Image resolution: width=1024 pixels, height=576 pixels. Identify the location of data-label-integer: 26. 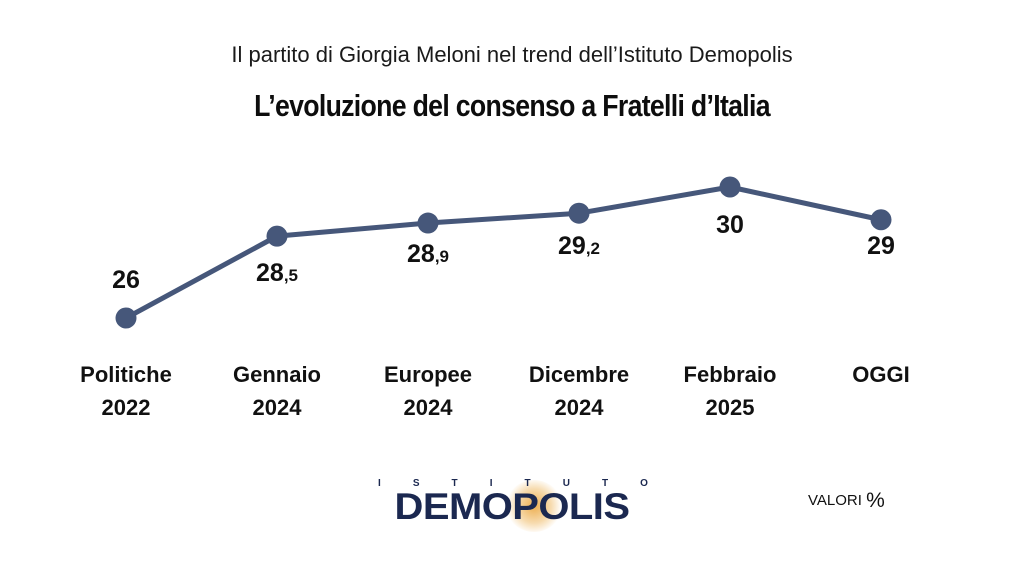
(126, 280).